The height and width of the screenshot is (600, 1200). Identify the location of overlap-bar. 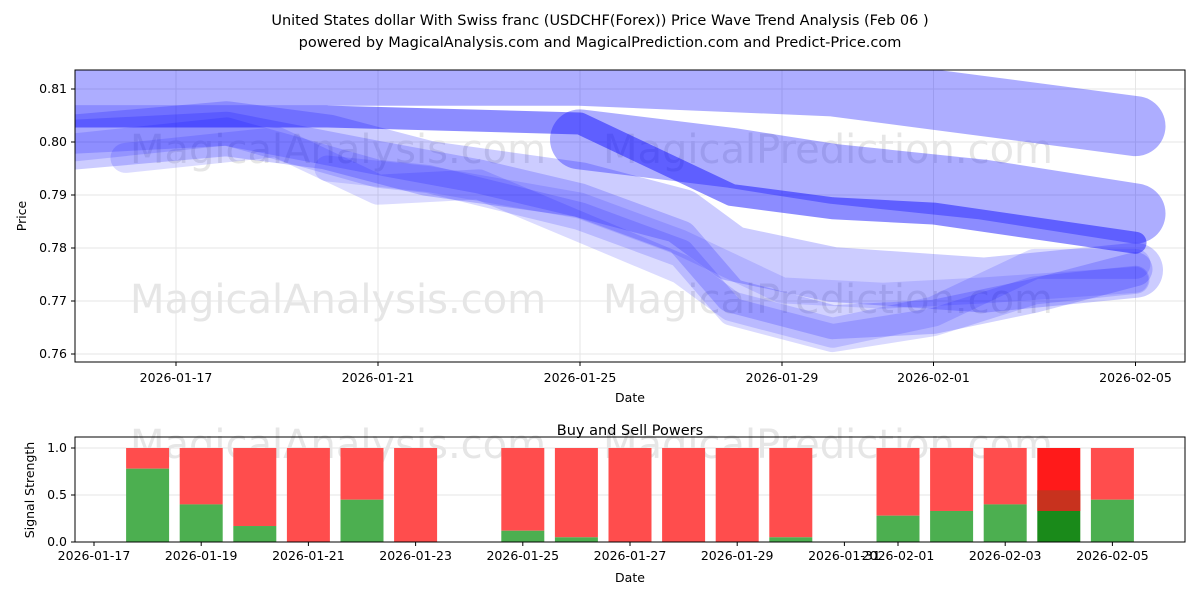
(1059, 500).